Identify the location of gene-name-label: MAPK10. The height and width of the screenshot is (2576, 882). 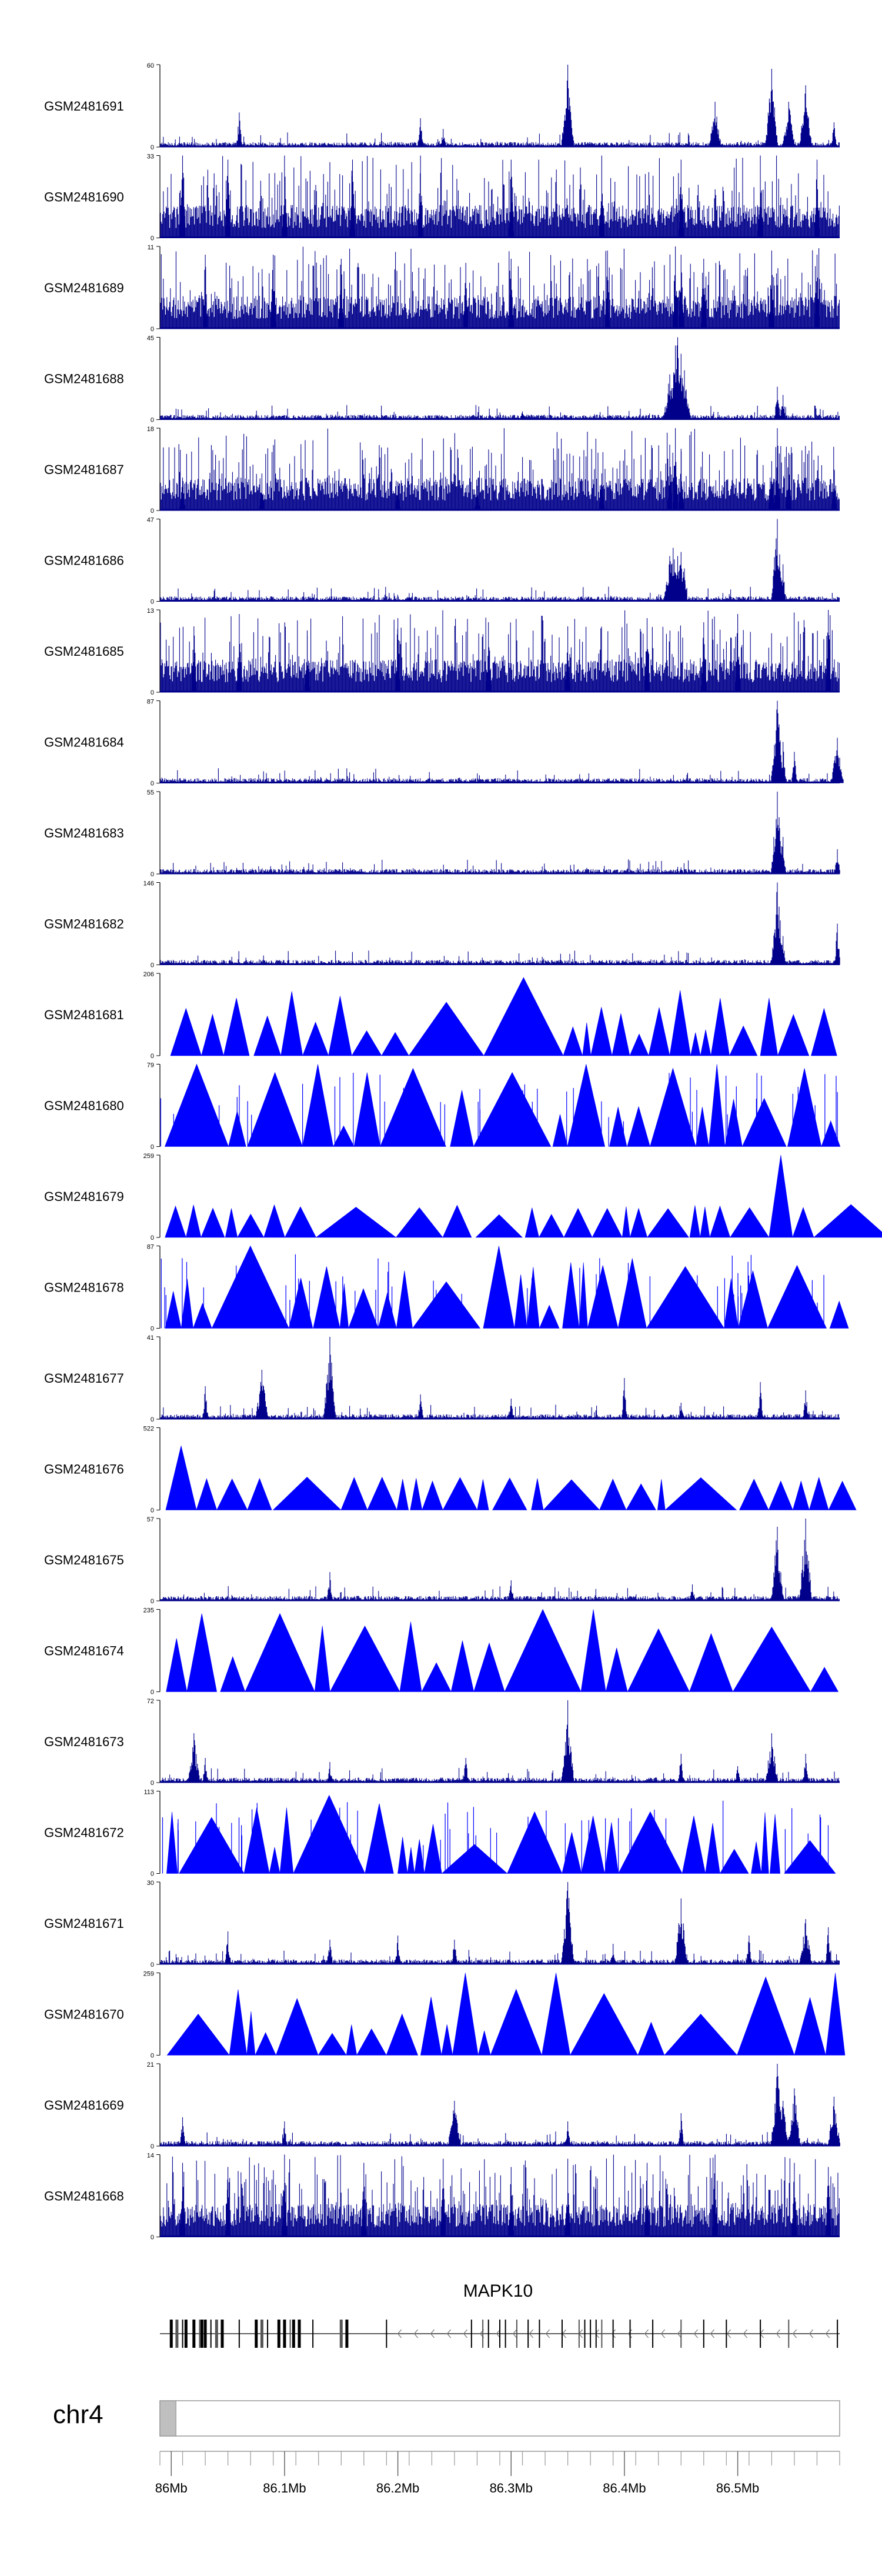
(498, 2291).